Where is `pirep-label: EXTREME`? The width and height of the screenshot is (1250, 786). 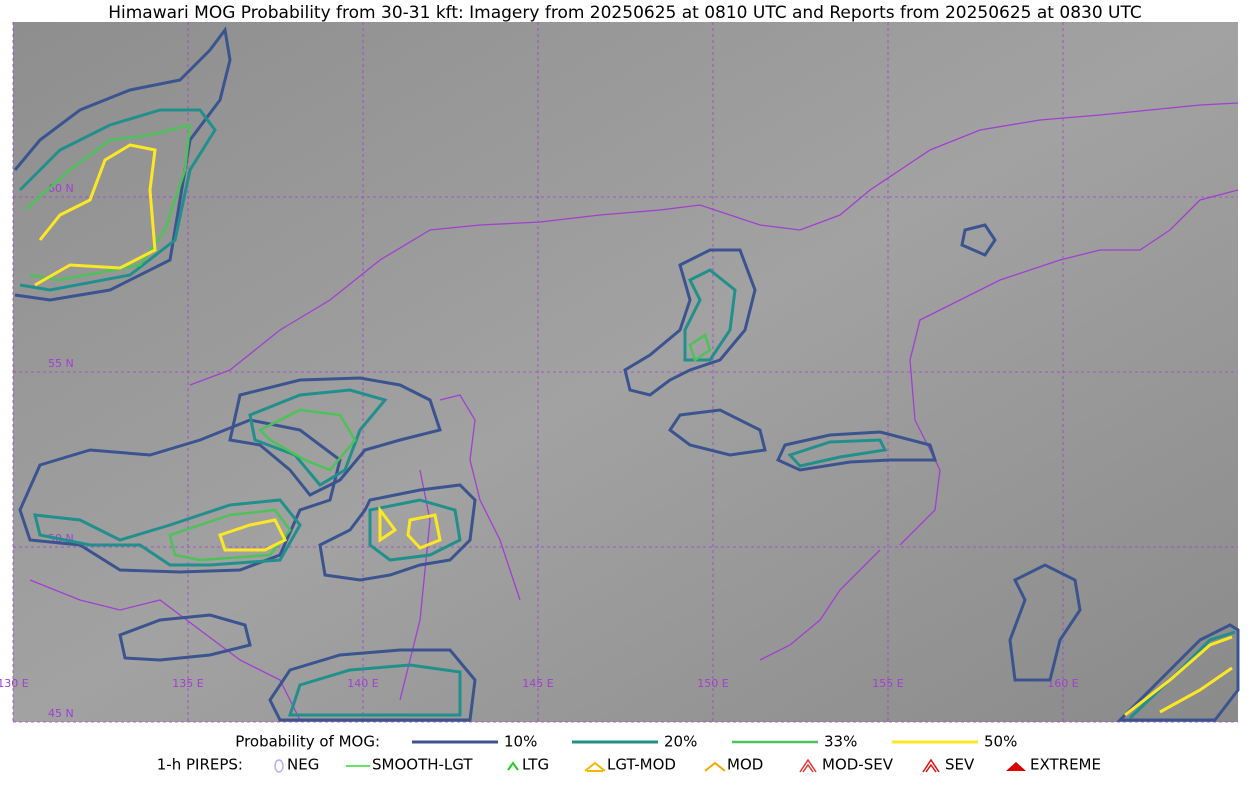 pirep-label: EXTREME is located at coordinates (1065, 765).